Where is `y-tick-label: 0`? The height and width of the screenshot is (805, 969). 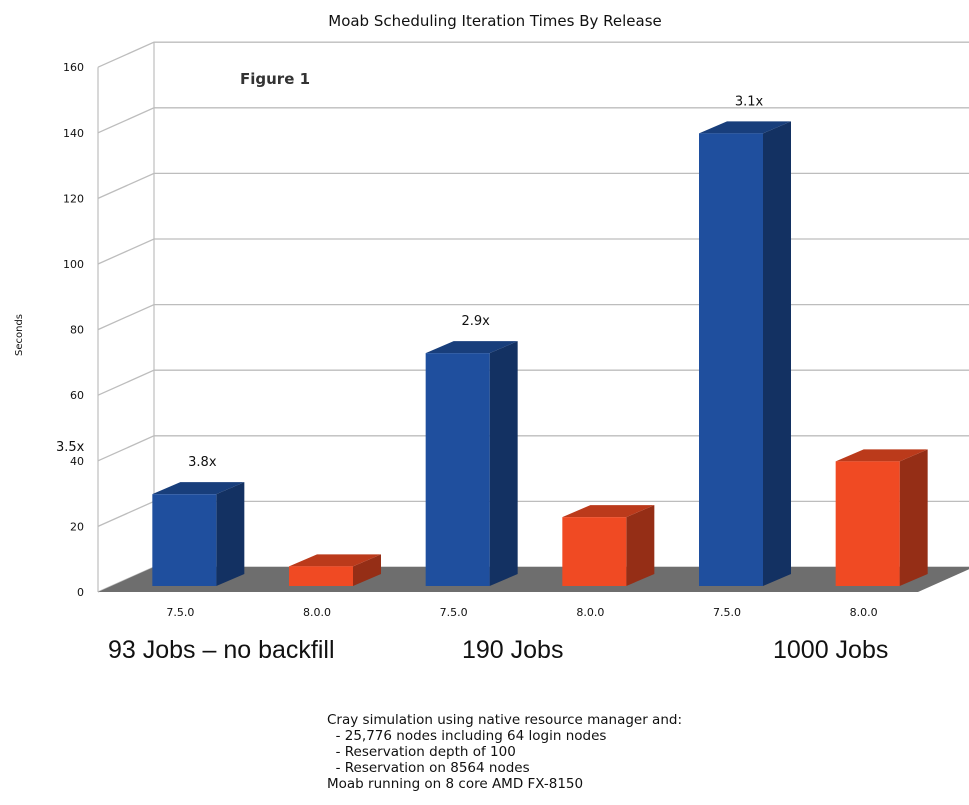
y-tick-label: 0 is located at coordinates (80, 592).